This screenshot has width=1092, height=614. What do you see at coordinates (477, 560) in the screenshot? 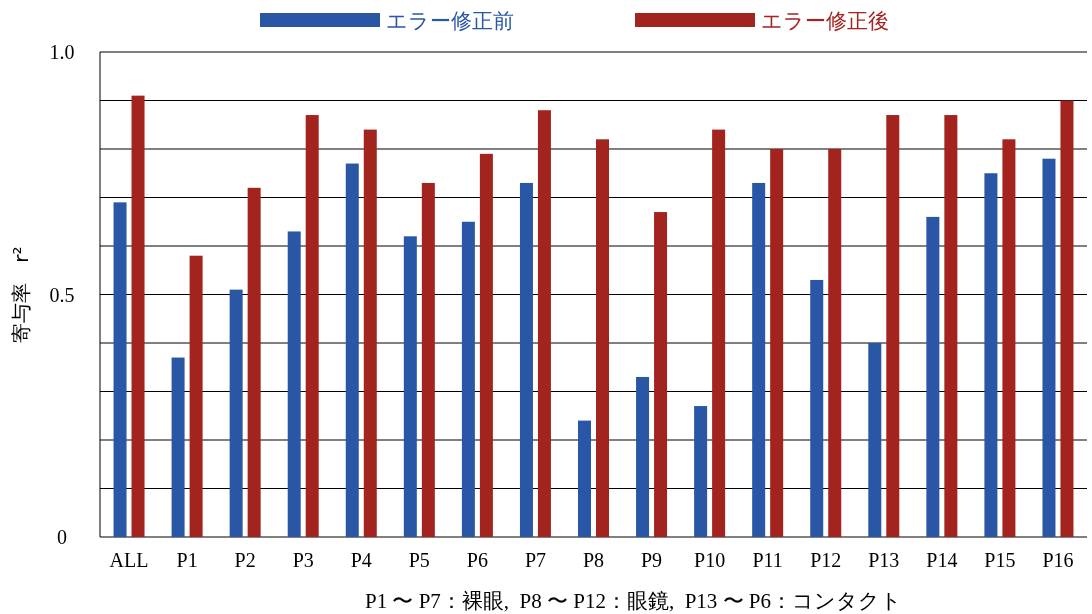
I see `x-tick-label: P6` at bounding box center [477, 560].